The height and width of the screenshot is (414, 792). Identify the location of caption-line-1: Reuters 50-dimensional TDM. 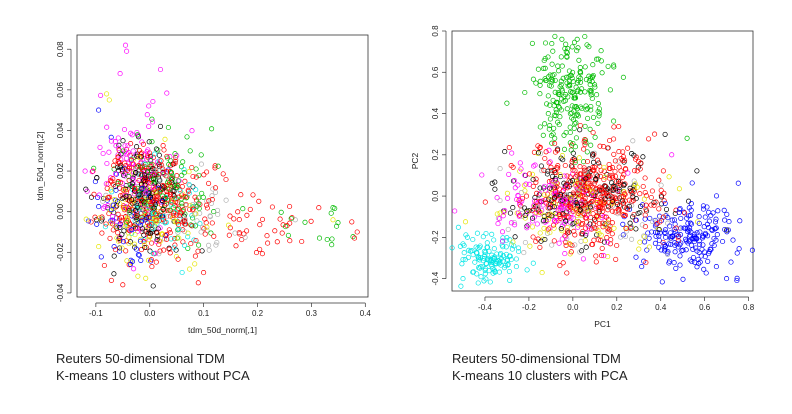
(536, 358).